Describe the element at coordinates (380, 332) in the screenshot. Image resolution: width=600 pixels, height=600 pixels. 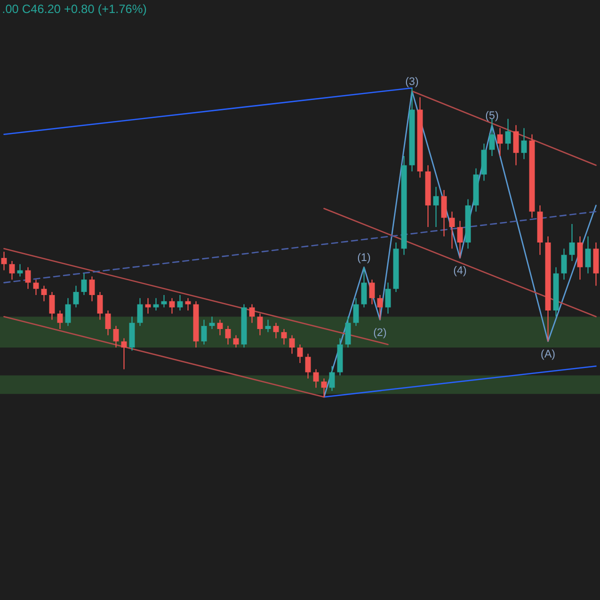
I see `annotation: (2)` at that location.